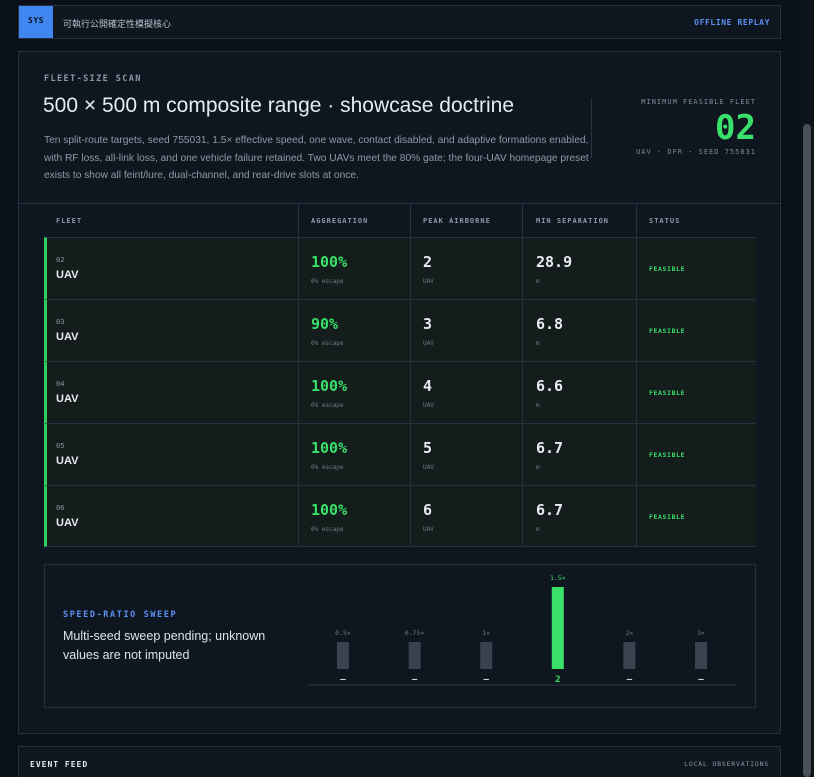 The width and height of the screenshot is (814, 777). I want to click on scrollbar, so click(807, 388).